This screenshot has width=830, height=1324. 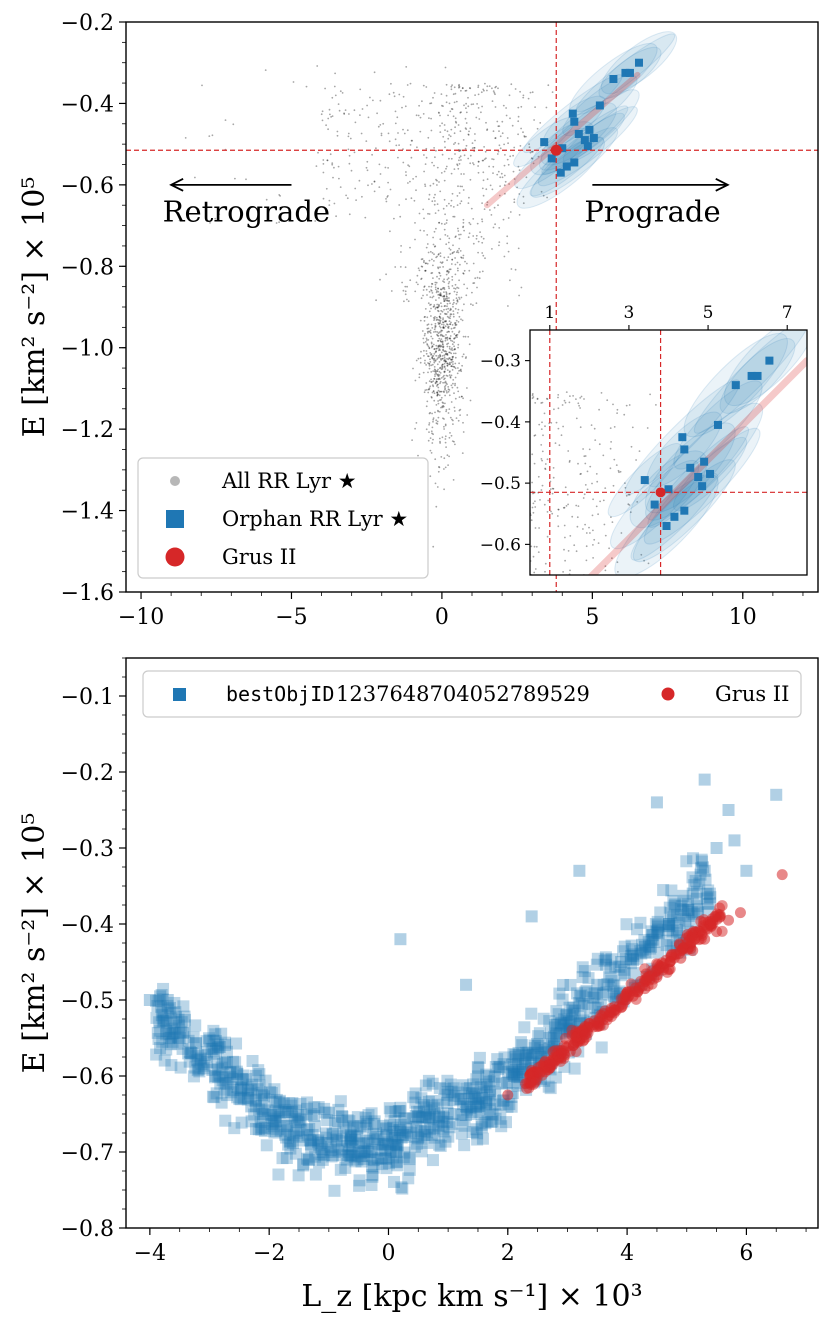 I want to click on orphan-rr-point, so click(x=562, y=148).